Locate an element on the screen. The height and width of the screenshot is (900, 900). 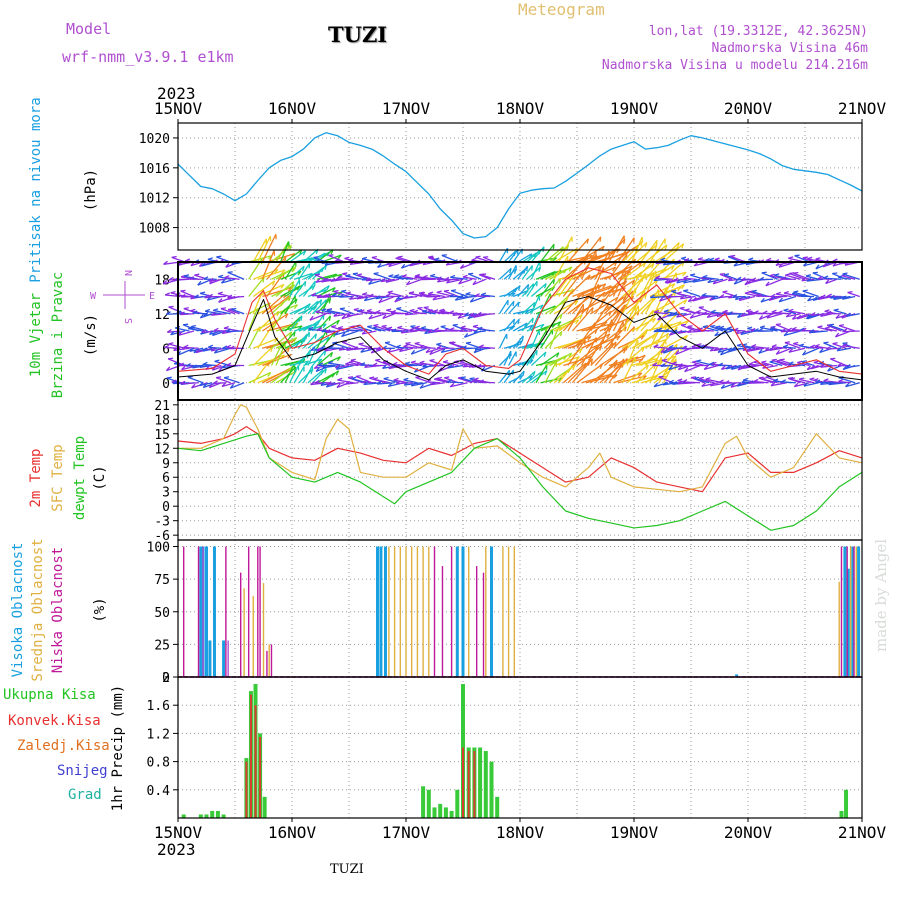
cloud-low-bar is located at coordinates (198, 611).